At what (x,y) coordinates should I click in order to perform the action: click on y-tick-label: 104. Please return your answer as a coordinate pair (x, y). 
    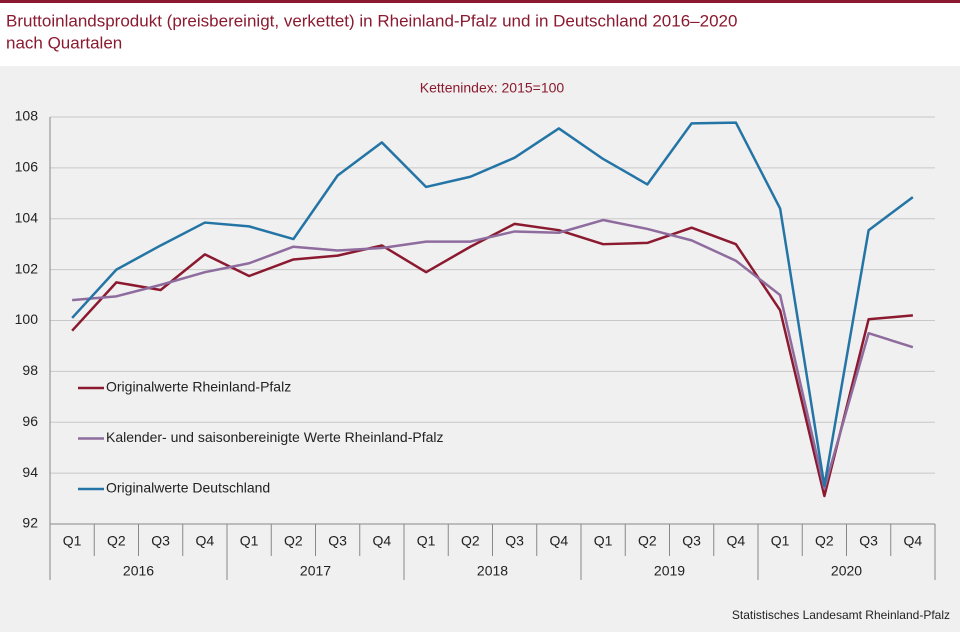
    Looking at the image, I should click on (27, 217).